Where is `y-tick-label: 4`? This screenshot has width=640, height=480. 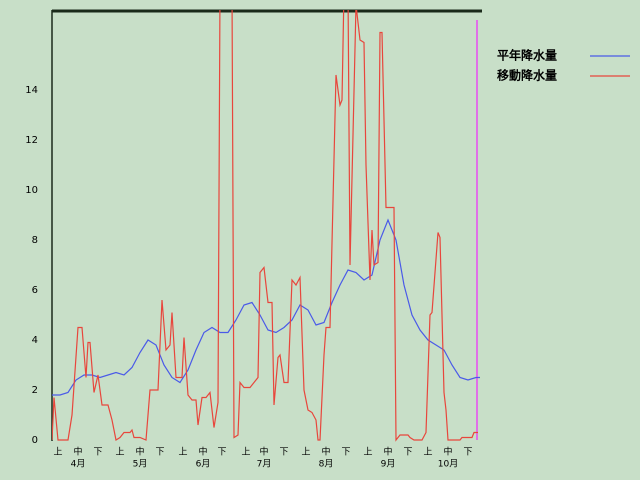
y-tick-label: 4 is located at coordinates (35, 340).